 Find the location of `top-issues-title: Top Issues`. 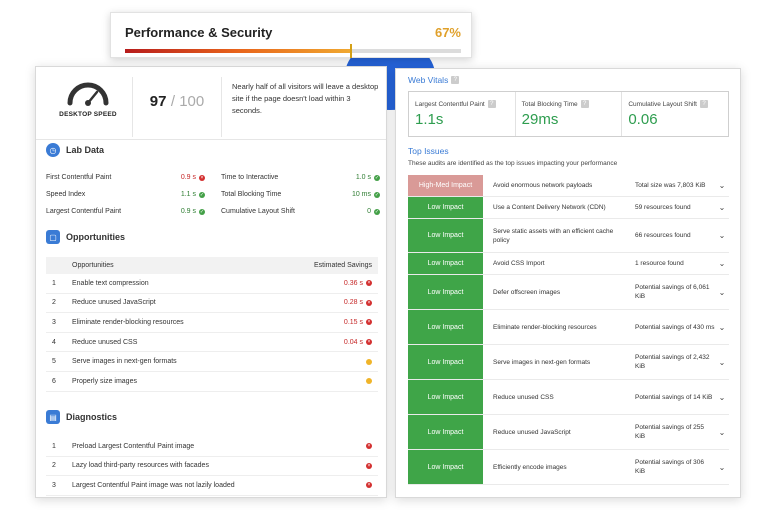

top-issues-title: Top Issues is located at coordinates (428, 151).